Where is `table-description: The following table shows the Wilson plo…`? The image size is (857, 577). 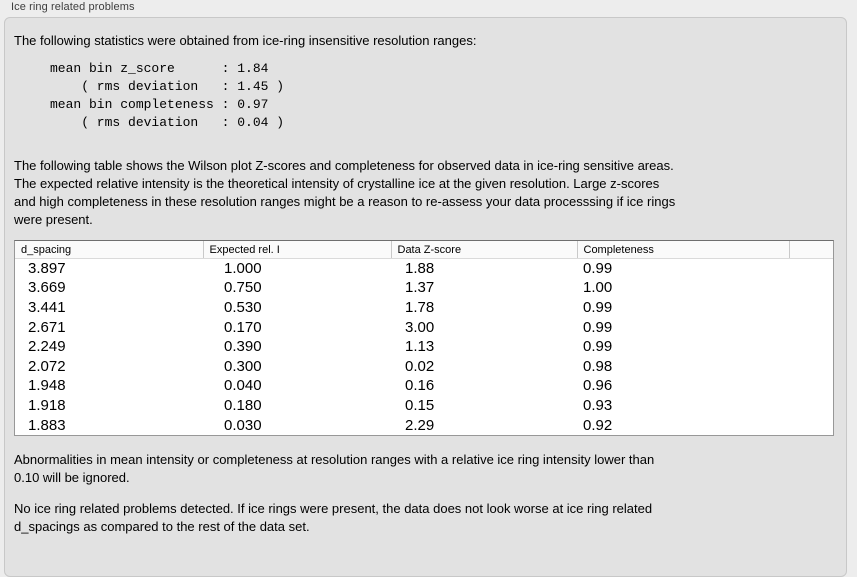
table-description: The following table shows the Wilson plo… is located at coordinates (345, 192).